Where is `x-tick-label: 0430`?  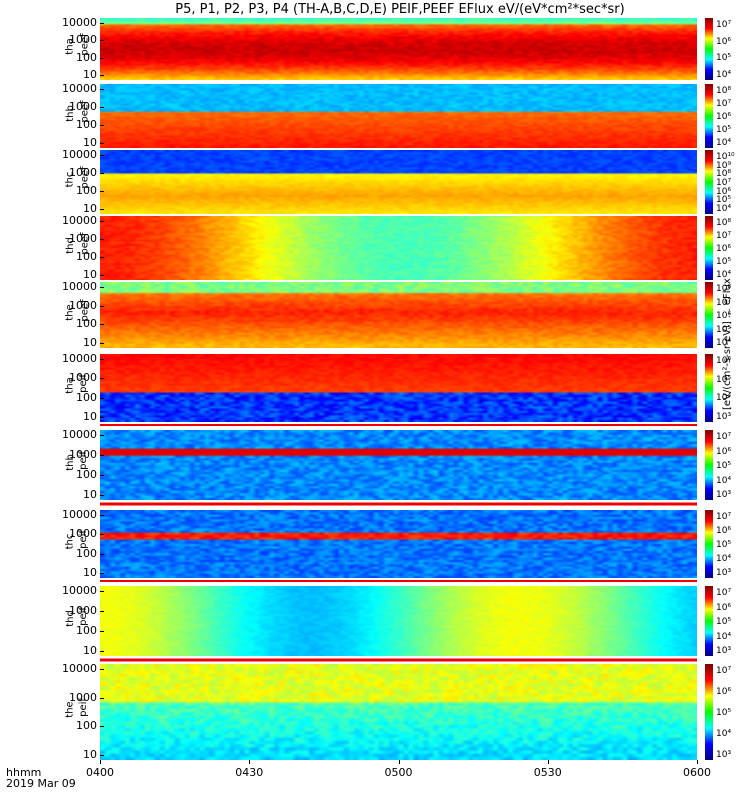 x-tick-label: 0430 is located at coordinates (249, 772).